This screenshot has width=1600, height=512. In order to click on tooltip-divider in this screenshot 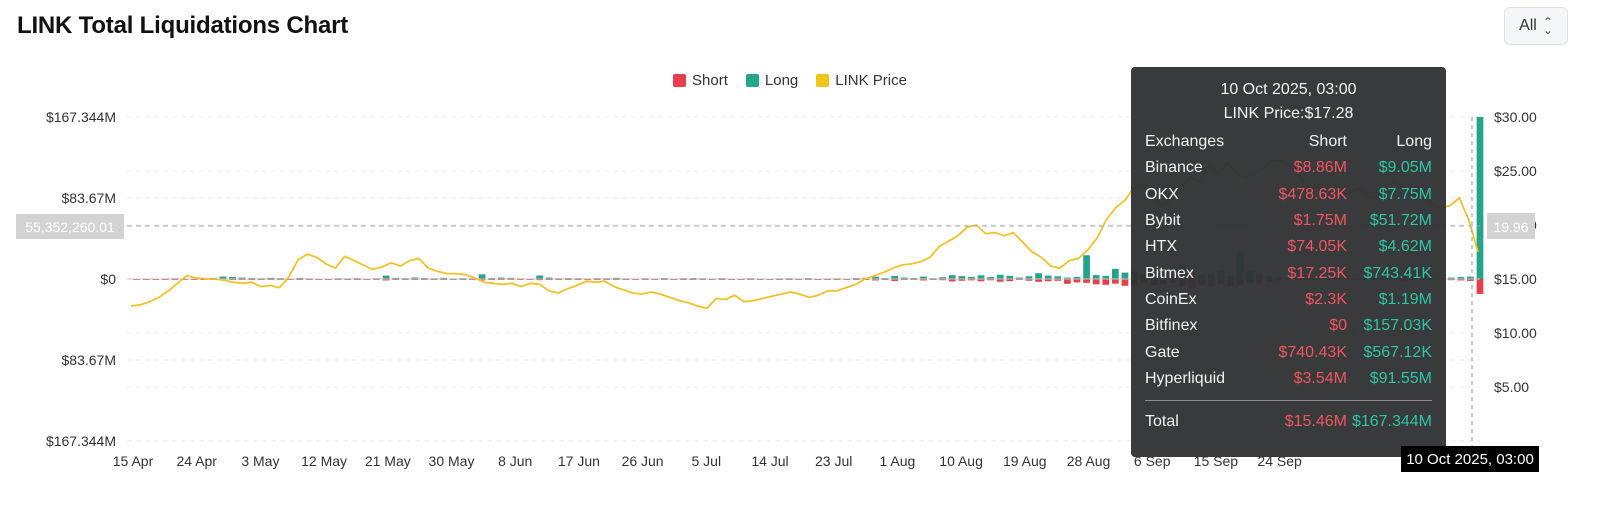, I will do `click(1288, 400)`.